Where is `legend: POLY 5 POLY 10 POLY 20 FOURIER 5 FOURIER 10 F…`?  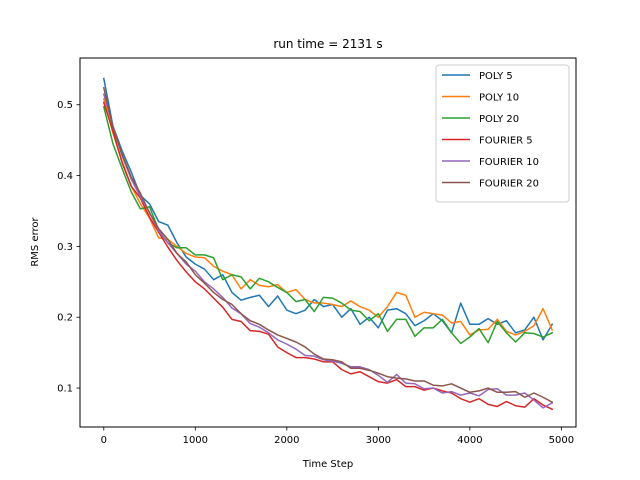 legend: POLY 5 POLY 10 POLY 20 FOURIER 5 FOURIER 10 F… is located at coordinates (502, 133).